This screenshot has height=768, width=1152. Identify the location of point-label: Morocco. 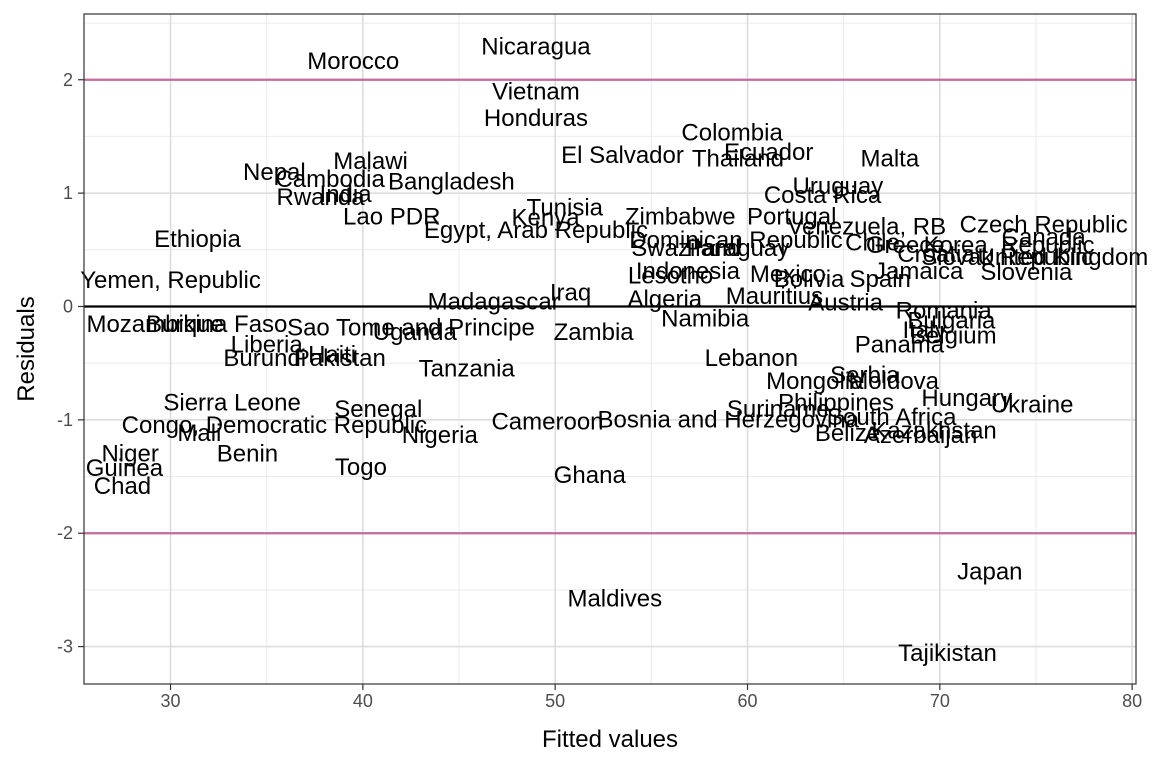
(353, 61).